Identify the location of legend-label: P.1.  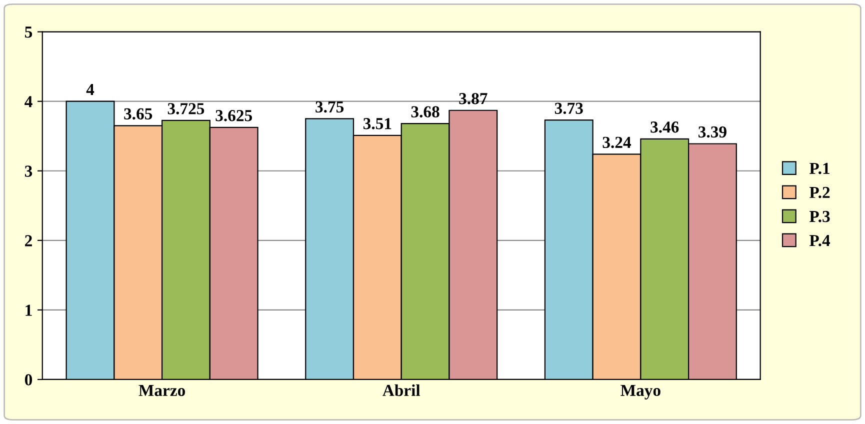
(819, 168).